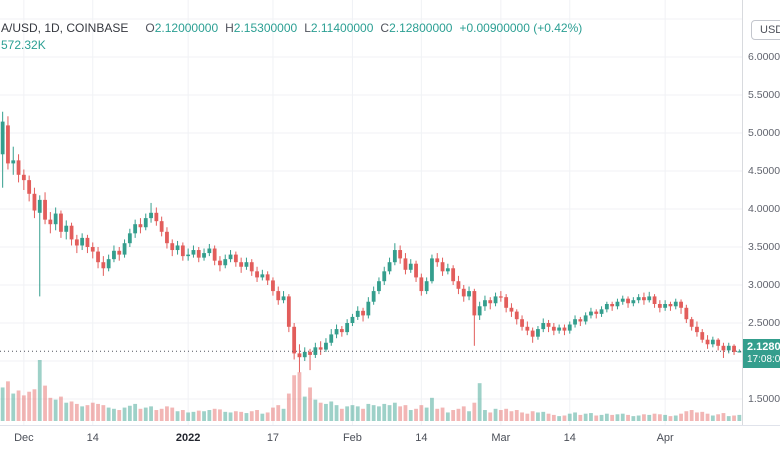 The width and height of the screenshot is (780, 470). I want to click on time-axis-label: Apr, so click(665, 438).